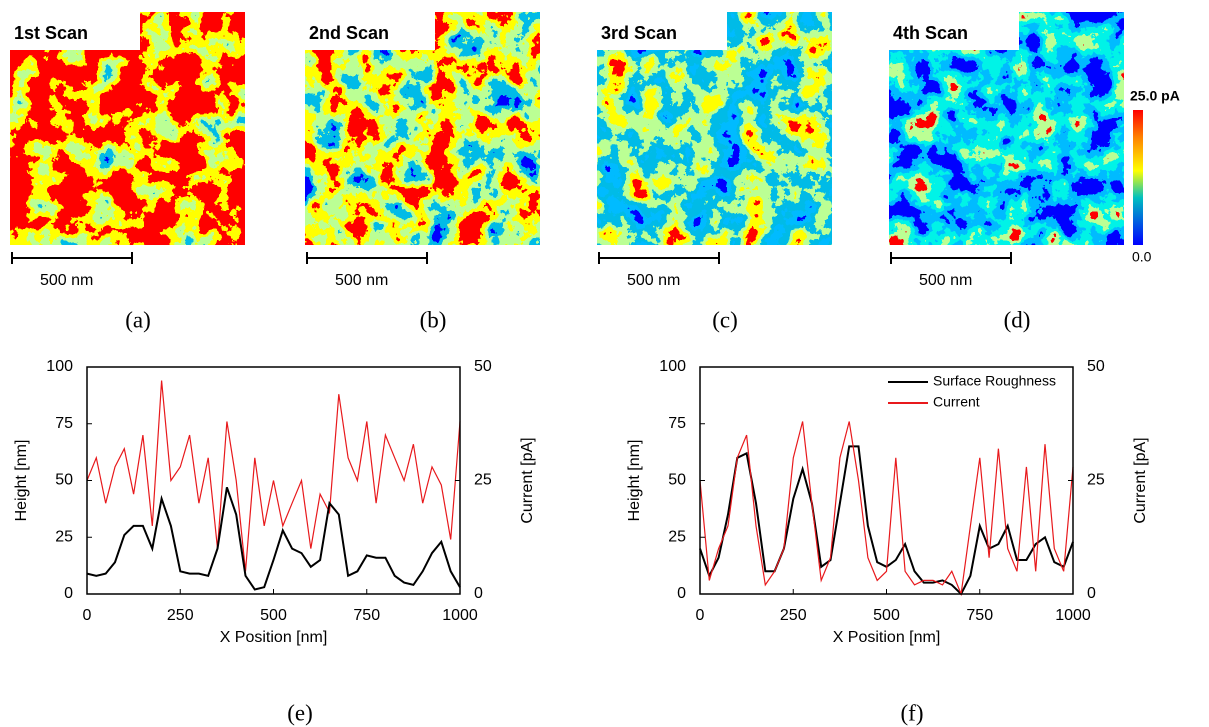  What do you see at coordinates (725, 319) in the screenshot?
I see `caption: (c)` at bounding box center [725, 319].